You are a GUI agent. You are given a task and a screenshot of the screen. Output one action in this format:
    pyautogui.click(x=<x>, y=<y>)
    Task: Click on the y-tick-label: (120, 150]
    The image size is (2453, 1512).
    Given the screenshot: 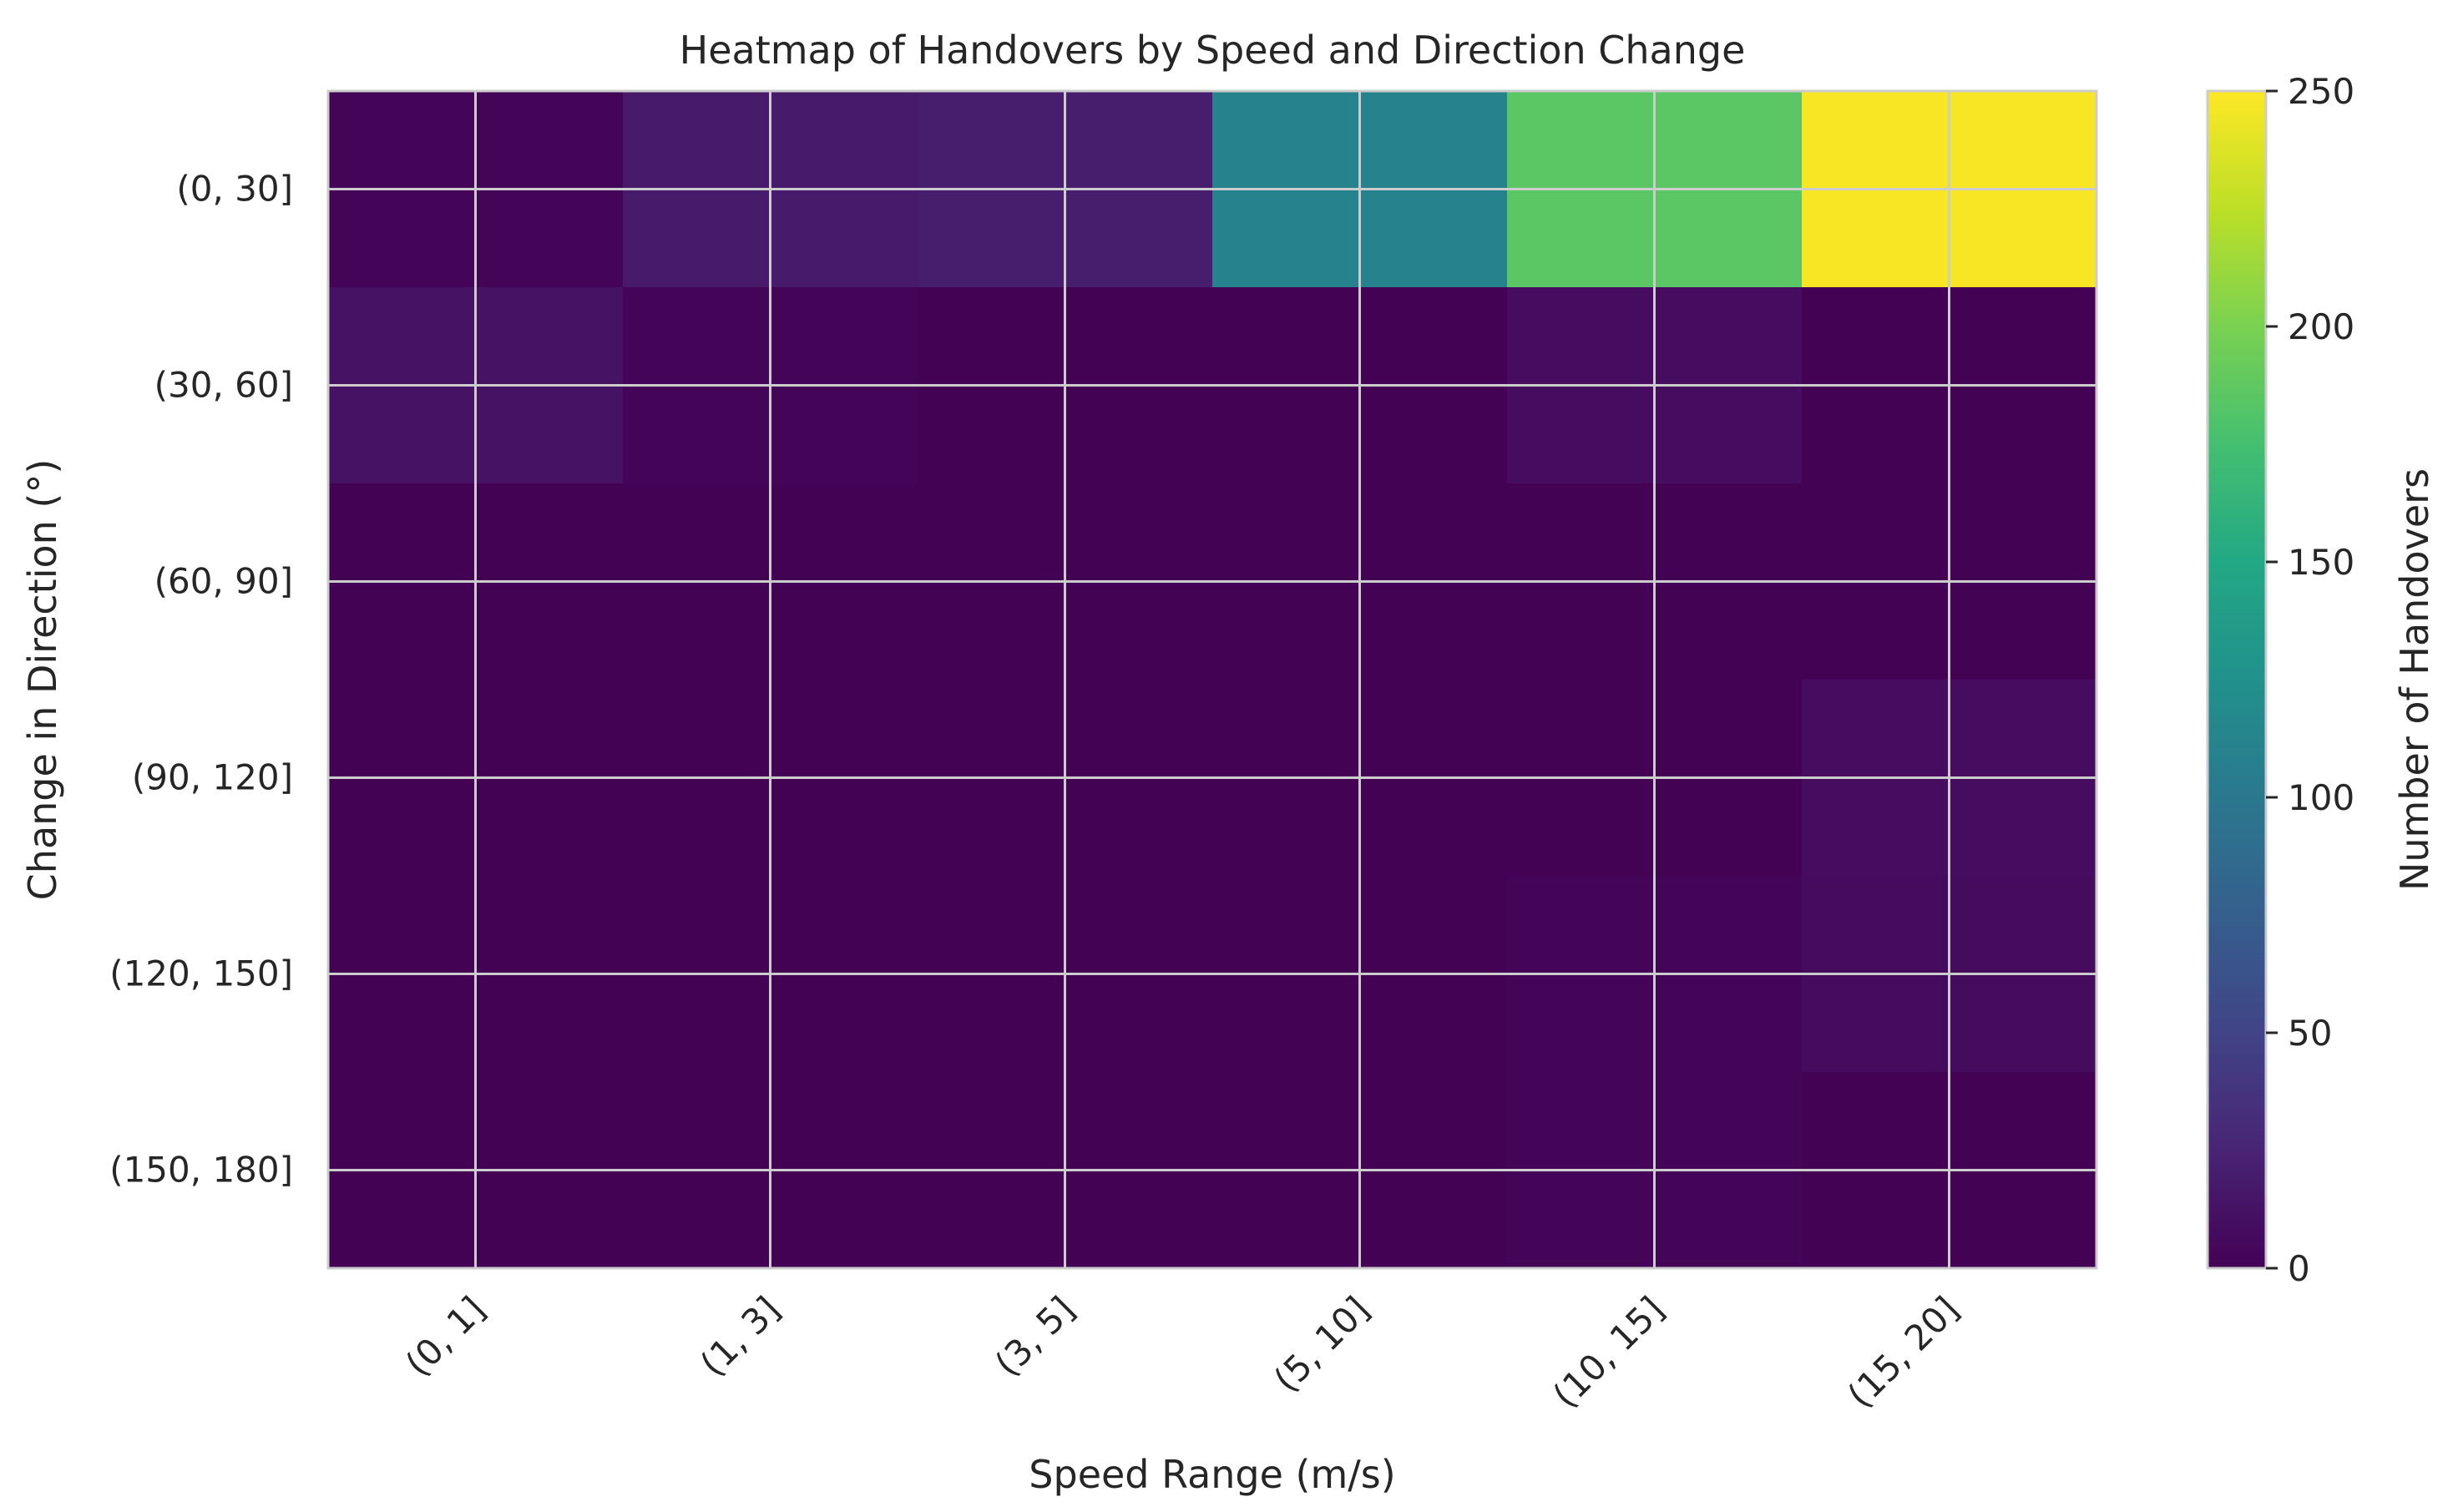 What is the action you would take?
    pyautogui.click(x=201, y=974)
    